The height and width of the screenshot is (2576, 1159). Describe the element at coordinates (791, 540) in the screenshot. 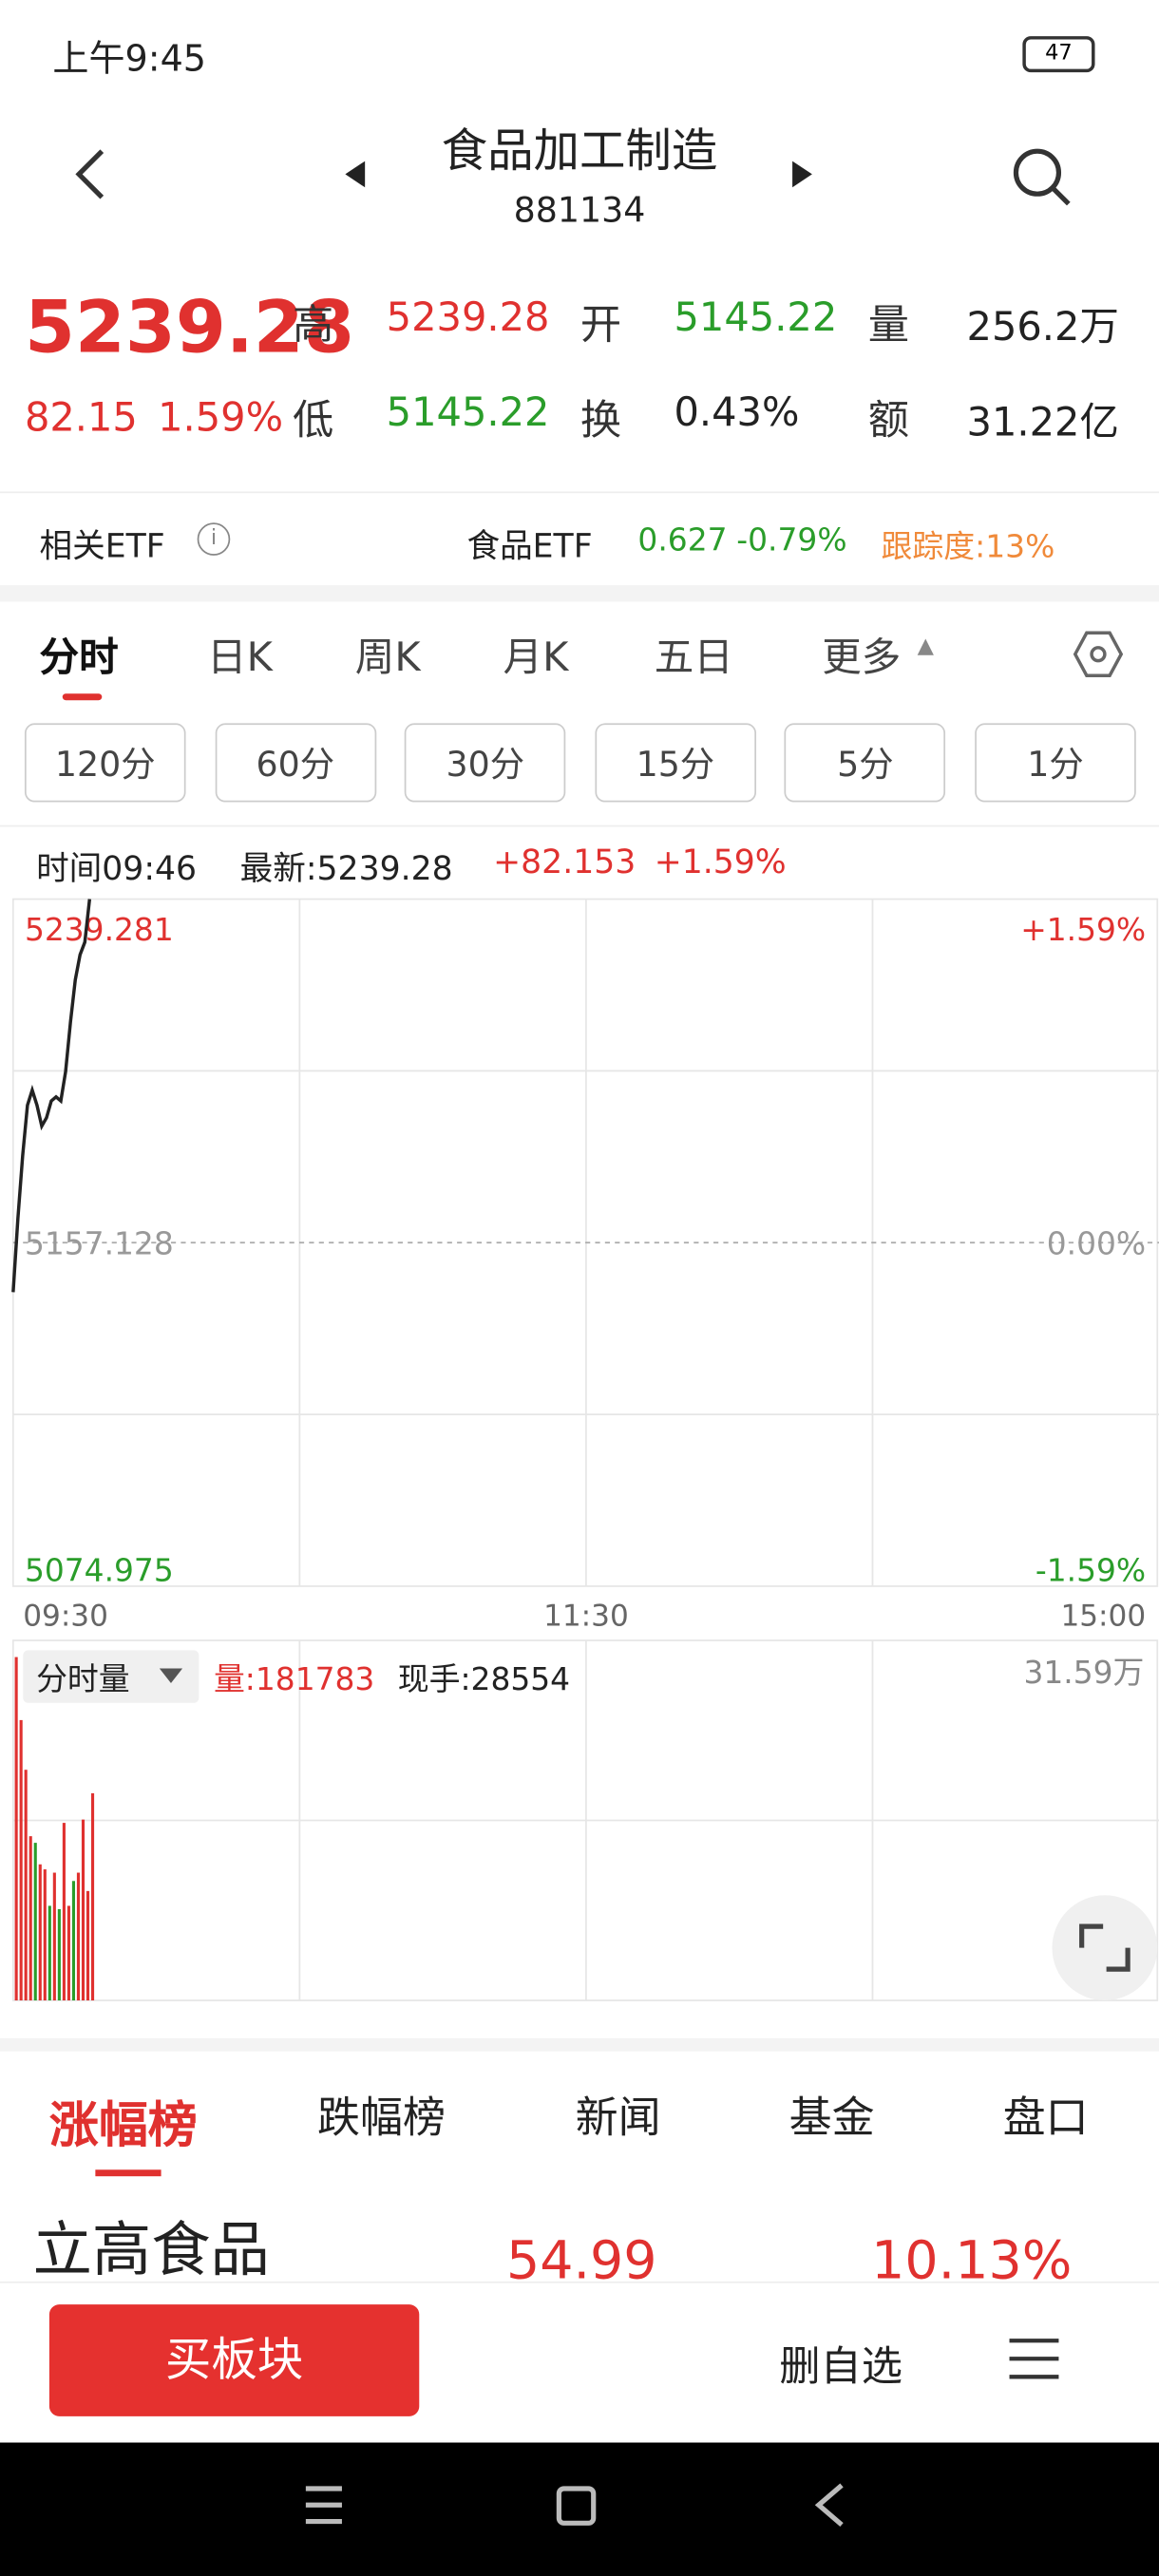

I see `etf-change: -0.79%` at that location.